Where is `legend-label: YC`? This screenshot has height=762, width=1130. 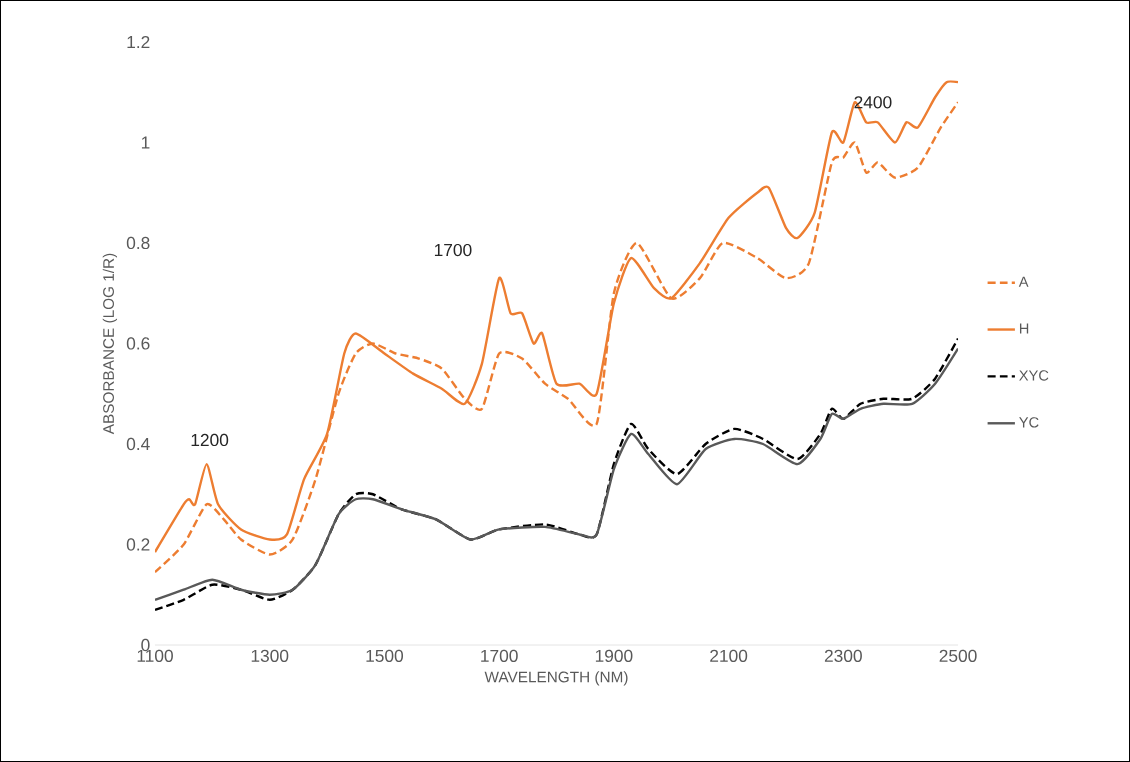 legend-label: YC is located at coordinates (1029, 422).